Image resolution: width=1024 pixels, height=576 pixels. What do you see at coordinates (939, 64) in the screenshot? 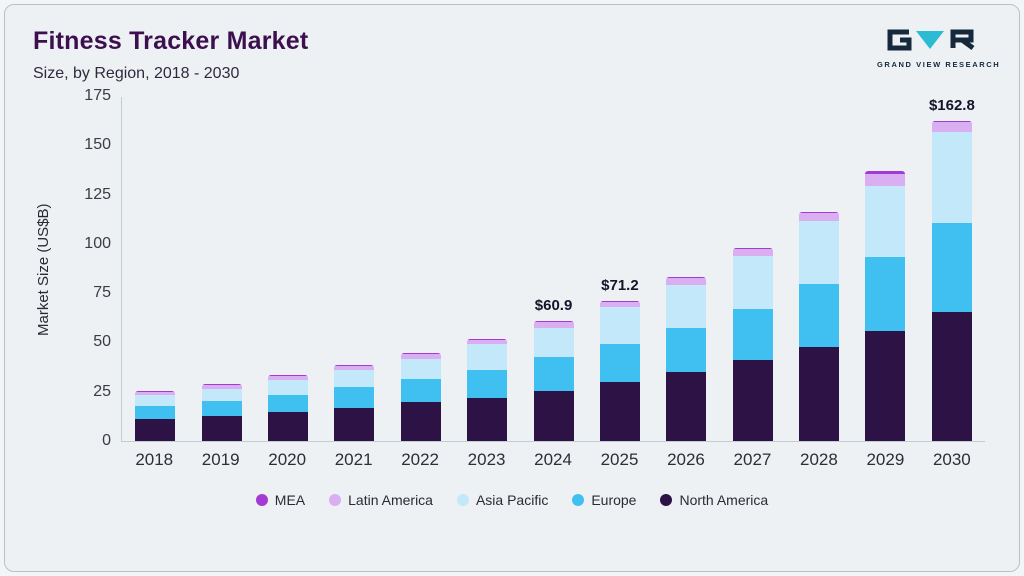
I see `brand-name: GRAND VIEW RESEARCH` at bounding box center [939, 64].